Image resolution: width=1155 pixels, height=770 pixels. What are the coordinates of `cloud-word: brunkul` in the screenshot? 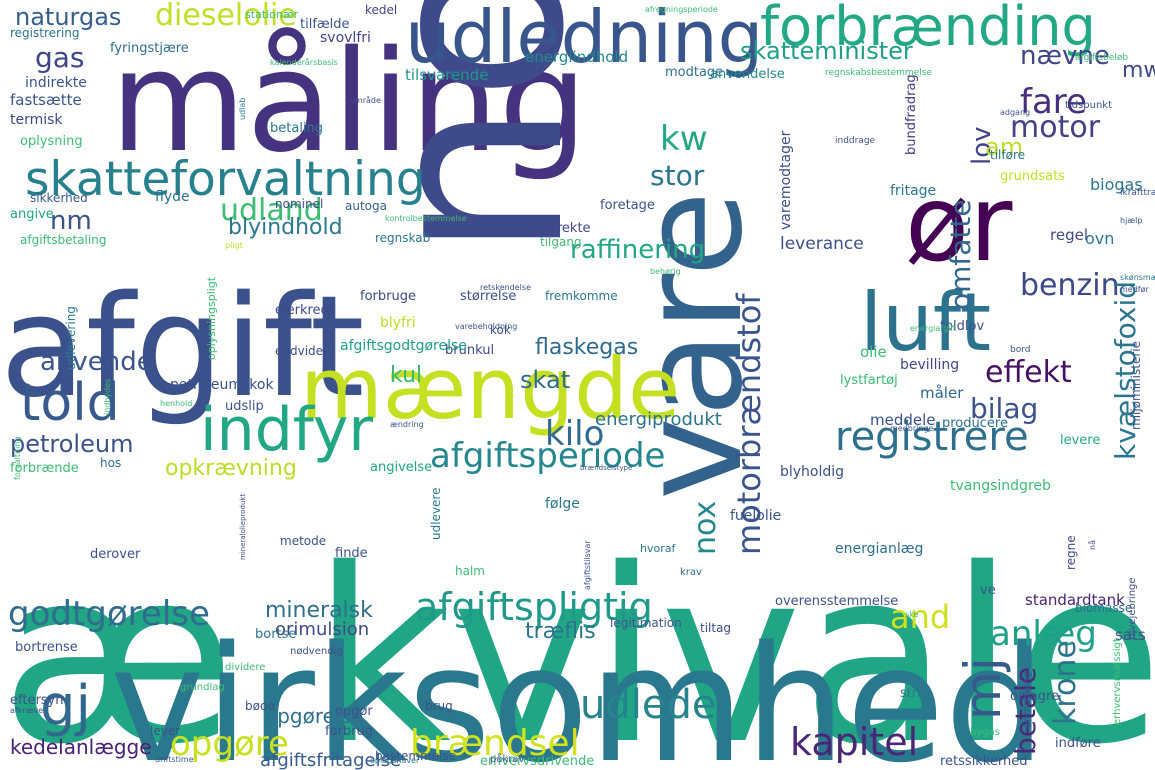 It's located at (469, 350).